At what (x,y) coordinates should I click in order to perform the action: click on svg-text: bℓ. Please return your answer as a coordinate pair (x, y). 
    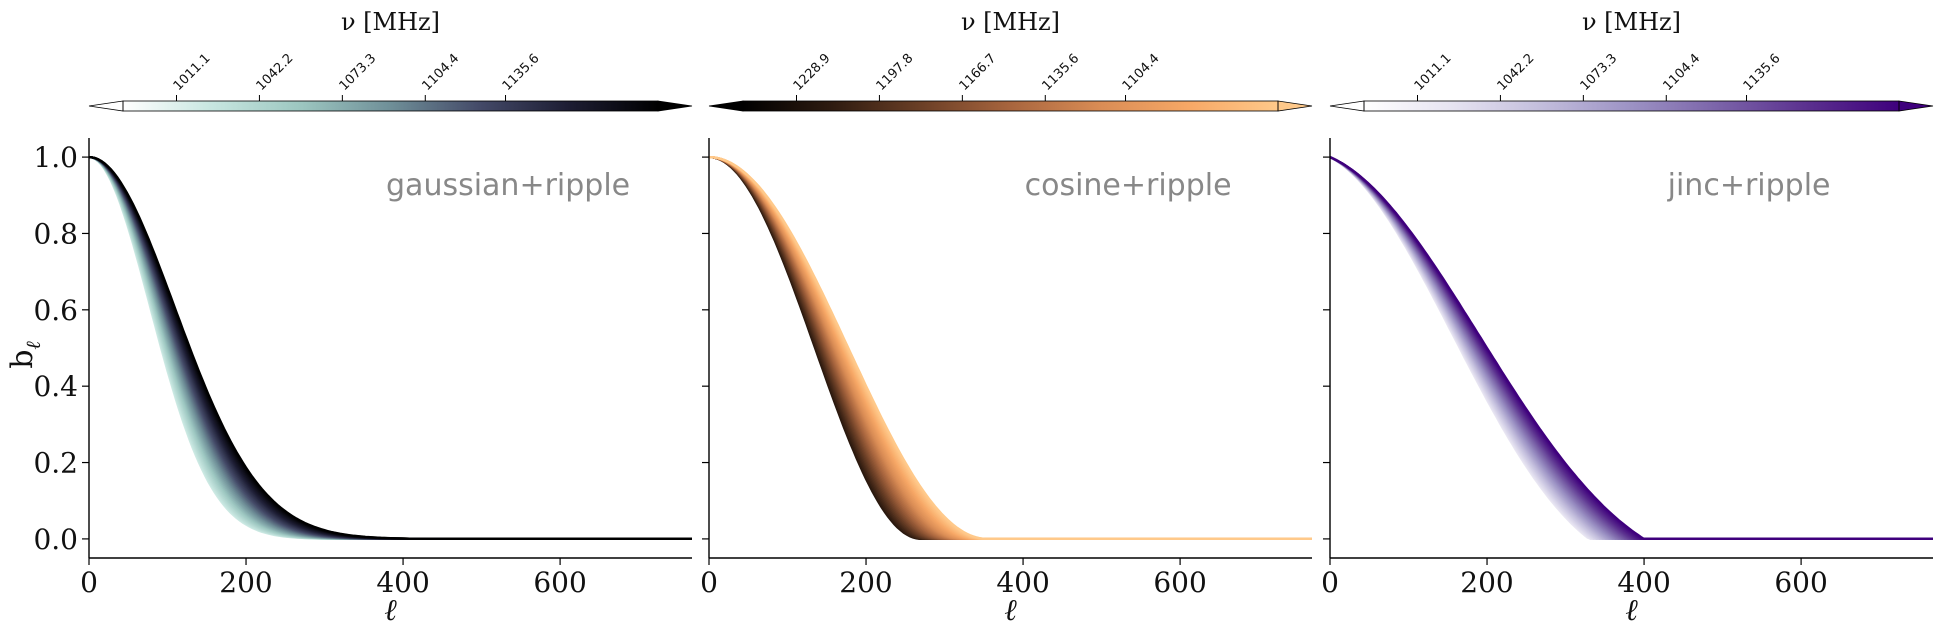
    Looking at the image, I should click on (25, 355).